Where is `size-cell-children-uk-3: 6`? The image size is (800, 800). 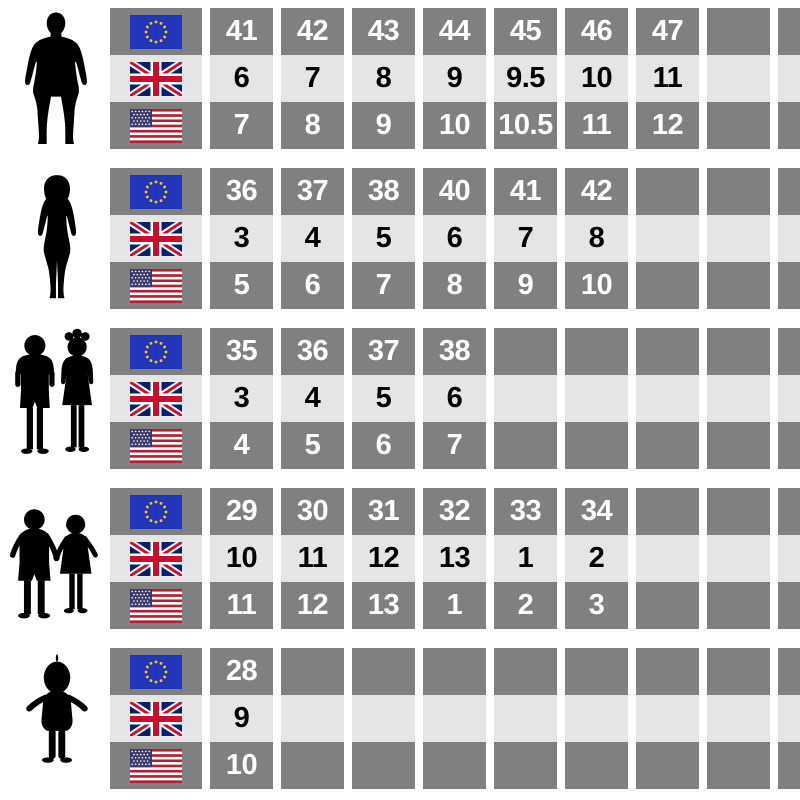 size-cell-children-uk-3: 6 is located at coordinates (454, 398).